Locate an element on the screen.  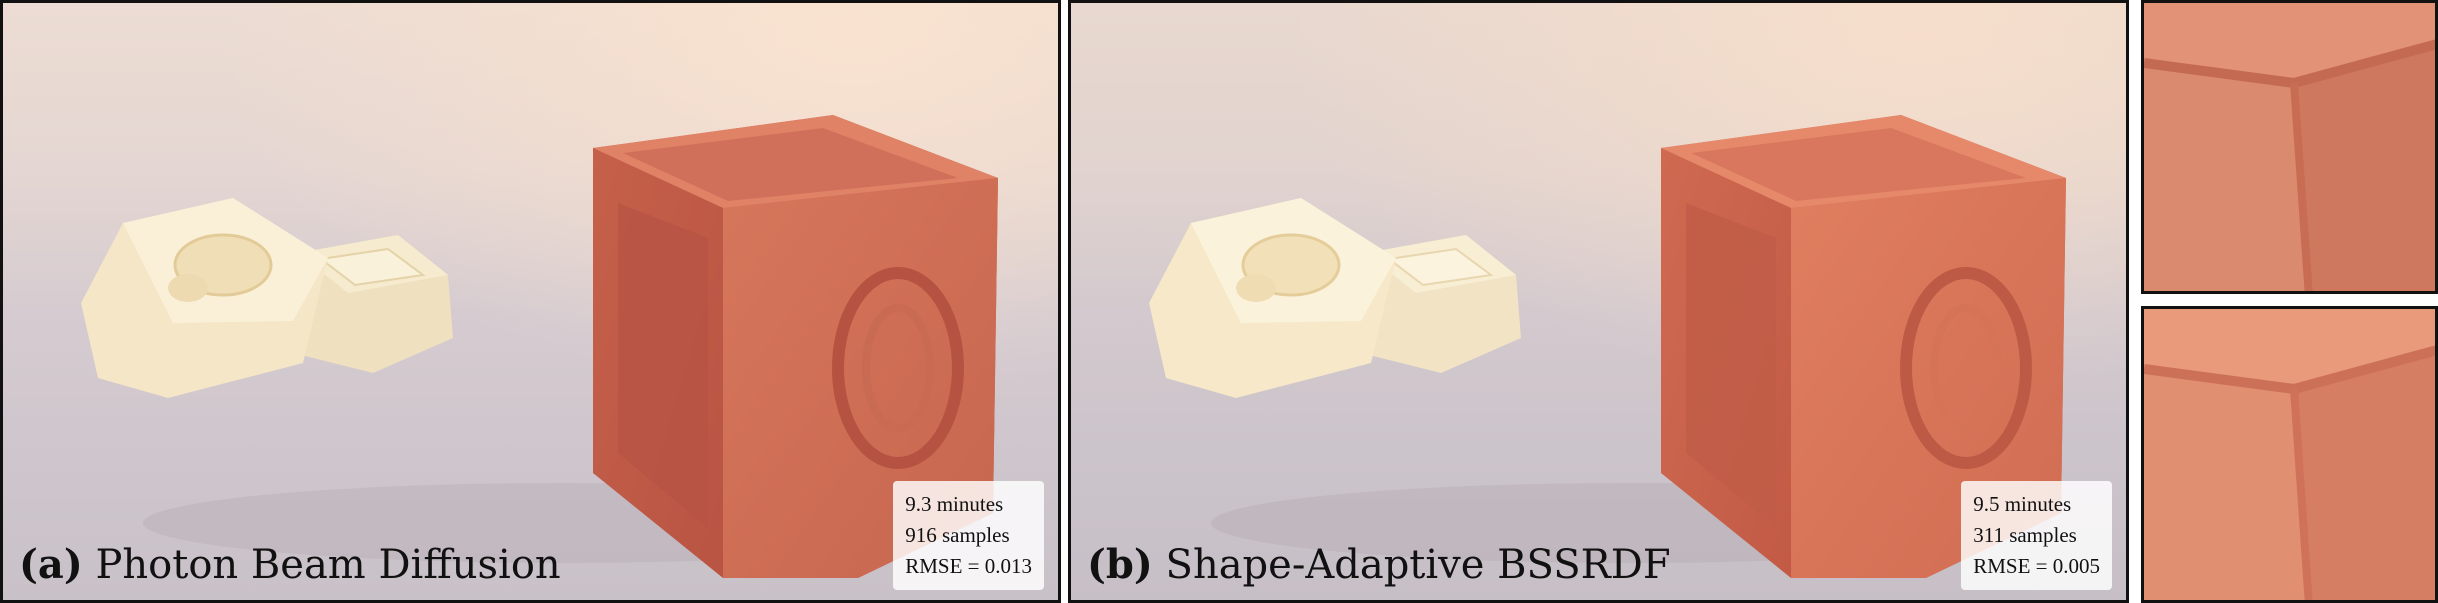
cube-corner-crop-a is located at coordinates (2291, 148).